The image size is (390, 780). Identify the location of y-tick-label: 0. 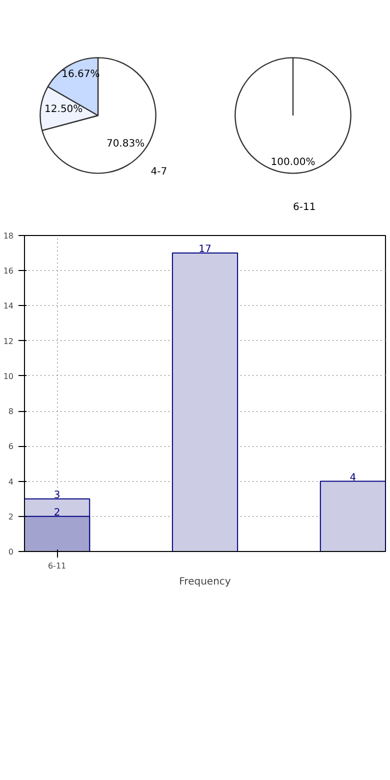
(11, 552).